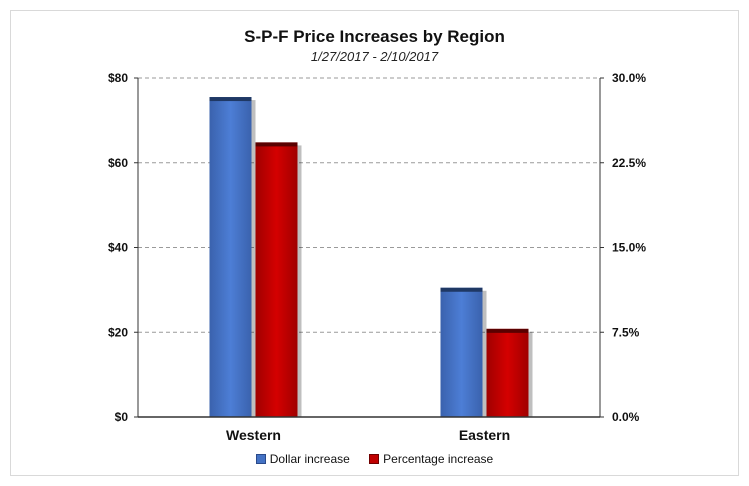  I want to click on y-left-tick-label: $60, so click(118, 163).